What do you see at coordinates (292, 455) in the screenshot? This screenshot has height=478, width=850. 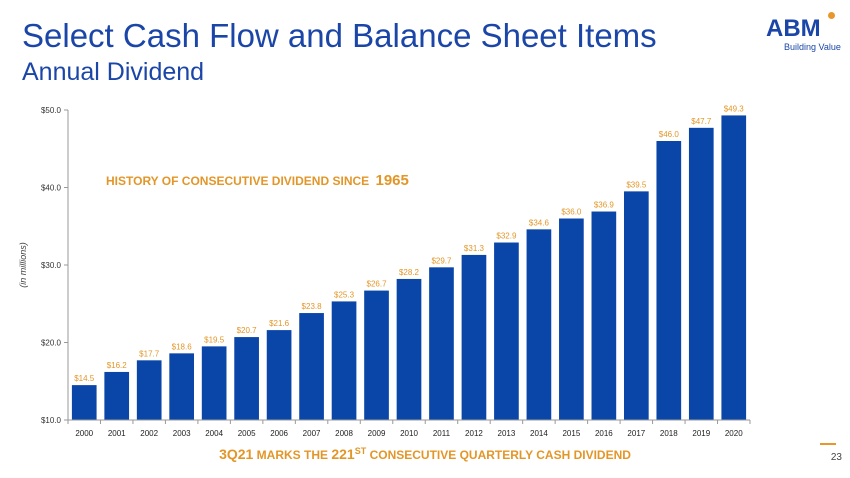 I see `footnote-part1: MARKS THE` at bounding box center [292, 455].